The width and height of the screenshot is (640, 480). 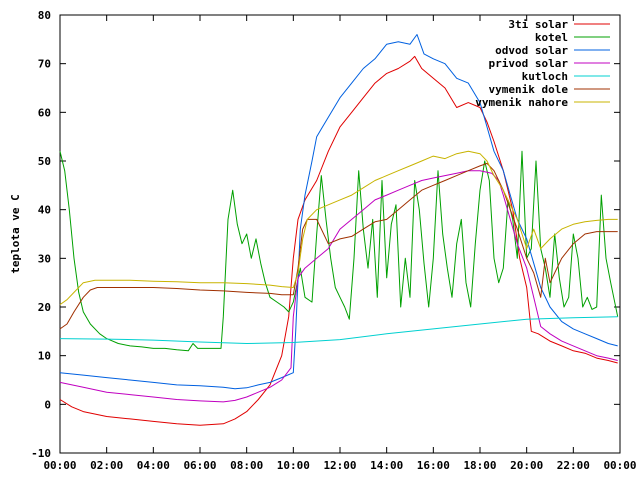 What do you see at coordinates (44, 161) in the screenshot?
I see `y-tick-label: 50` at bounding box center [44, 161].